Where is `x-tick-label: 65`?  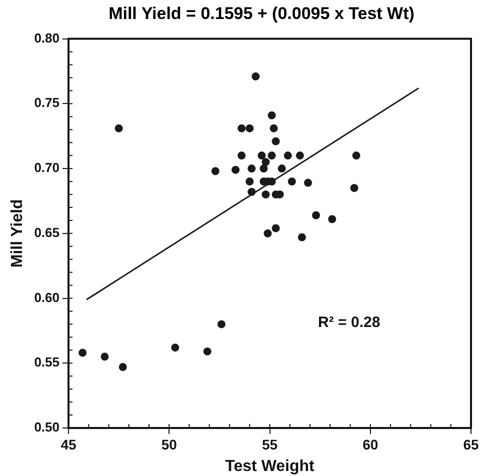
x-tick-label: 65 is located at coordinates (471, 444).